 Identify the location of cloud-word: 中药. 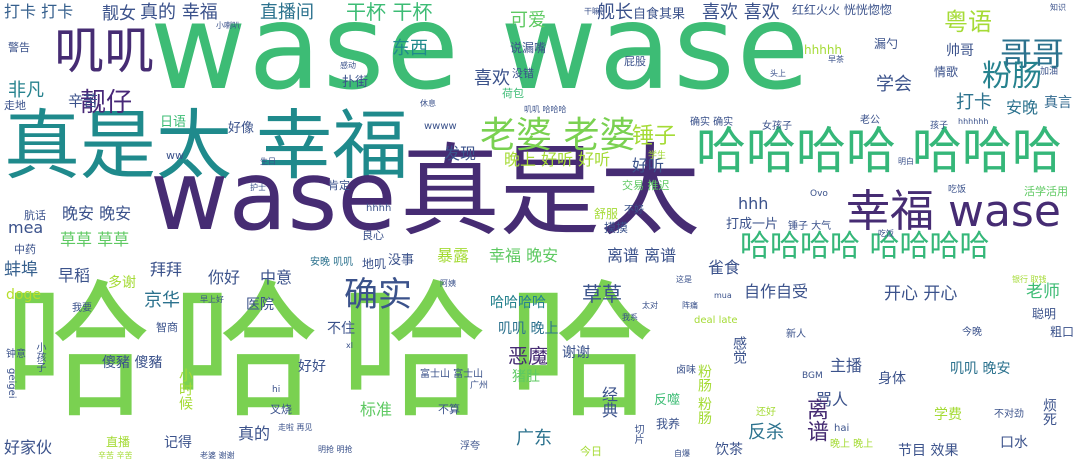
(25, 249).